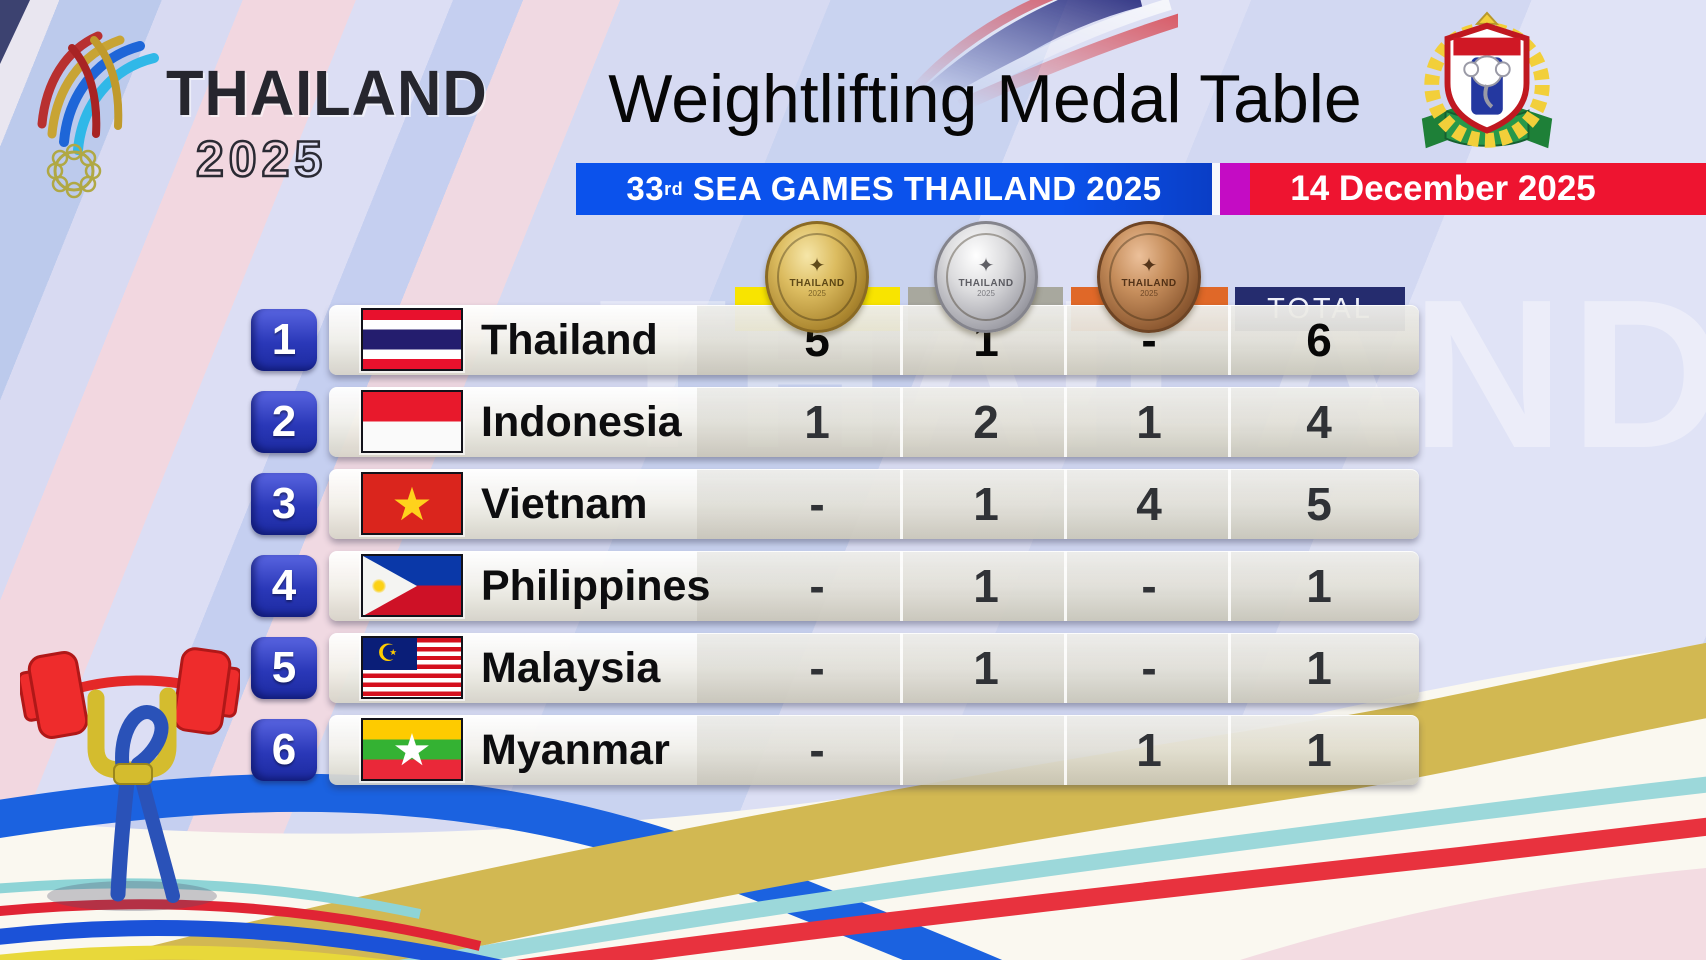 The image size is (1706, 960). I want to click on logo-brand-text: THAILAND, so click(327, 93).